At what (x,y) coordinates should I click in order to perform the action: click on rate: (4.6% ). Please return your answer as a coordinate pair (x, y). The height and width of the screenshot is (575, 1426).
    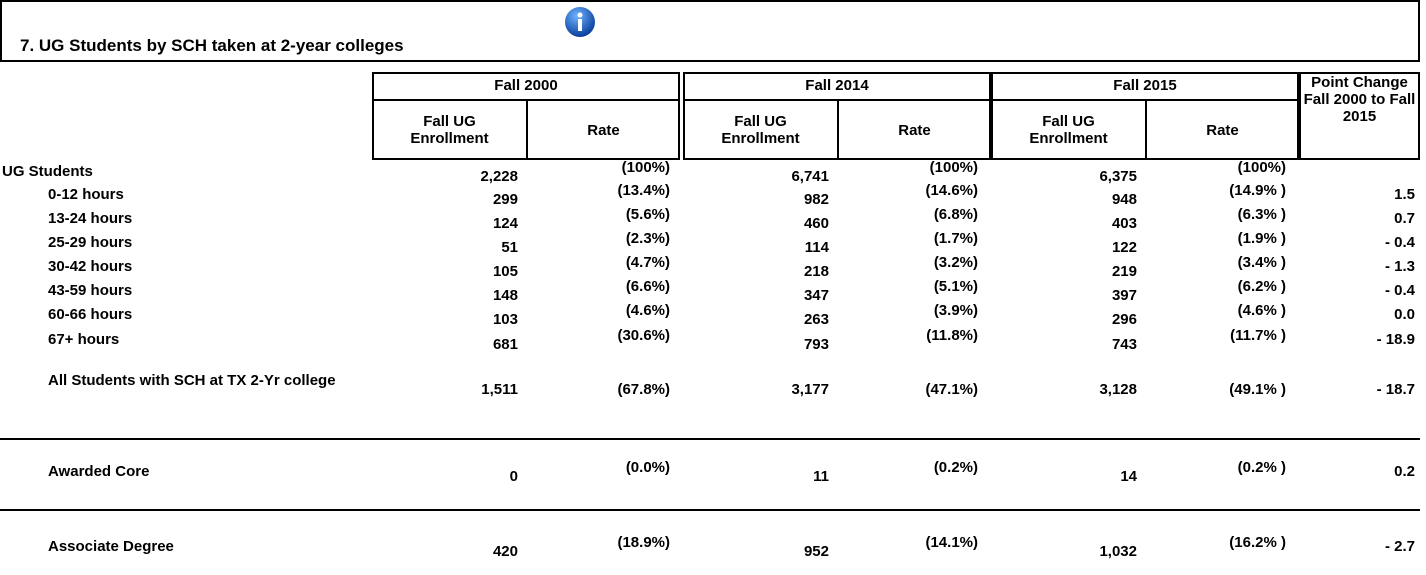
    Looking at the image, I should click on (1261, 310).